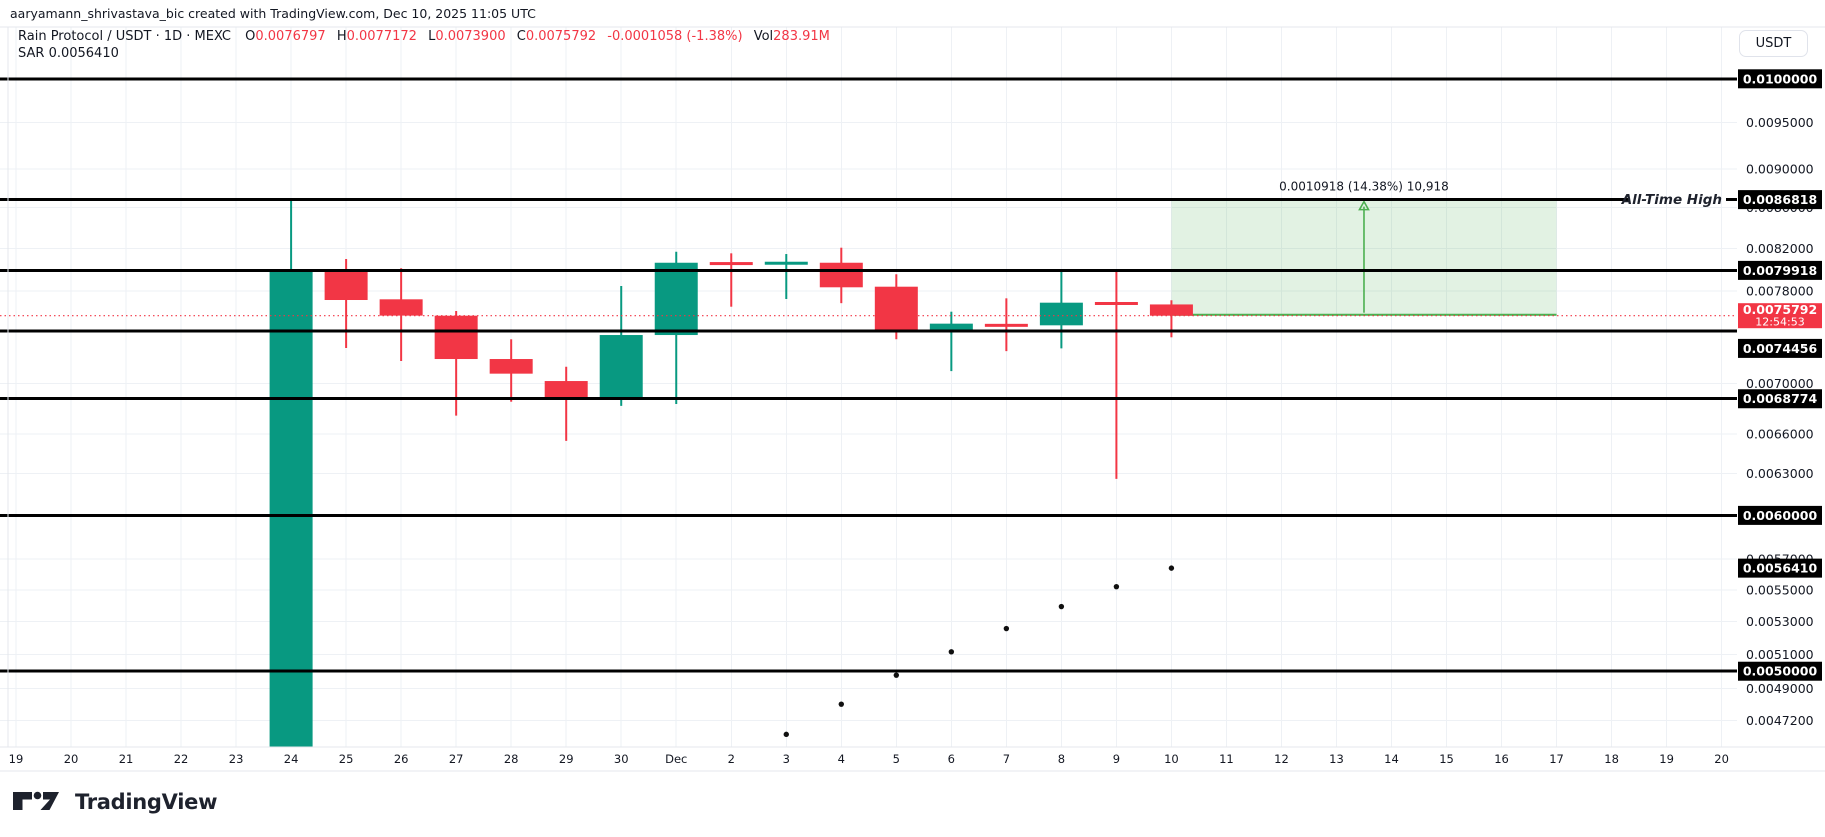 This screenshot has width=1825, height=837. What do you see at coordinates (126, 759) in the screenshot?
I see `date-label: 21` at bounding box center [126, 759].